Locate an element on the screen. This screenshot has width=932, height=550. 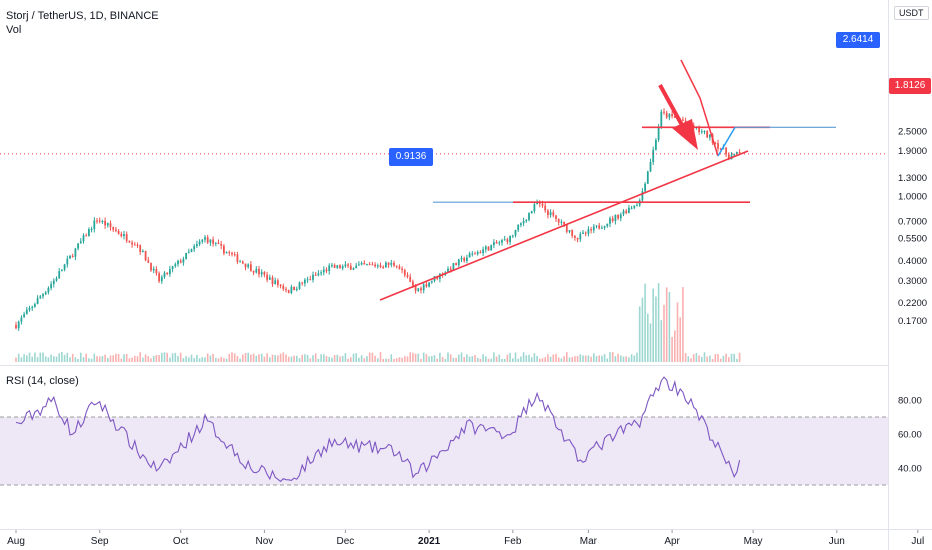
price-tick-label: 0.7000 is located at coordinates (912, 221).